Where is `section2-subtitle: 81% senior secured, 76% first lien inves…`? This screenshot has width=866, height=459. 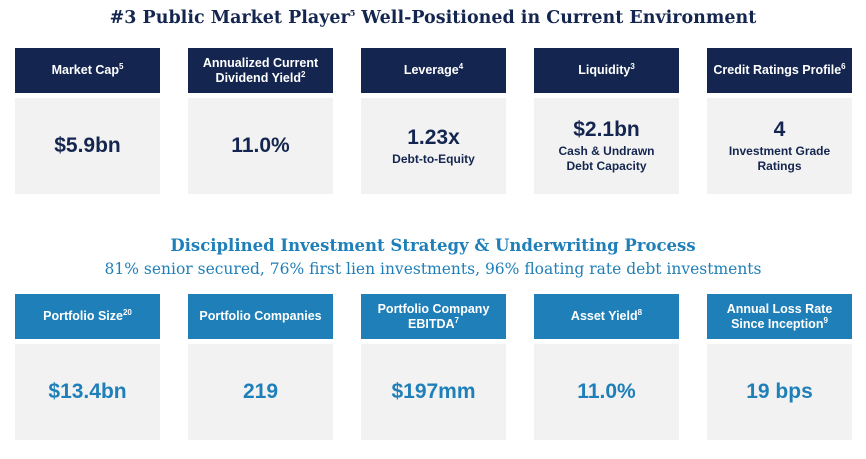
section2-subtitle: 81% senior secured, 76% first lien inves… is located at coordinates (433, 269).